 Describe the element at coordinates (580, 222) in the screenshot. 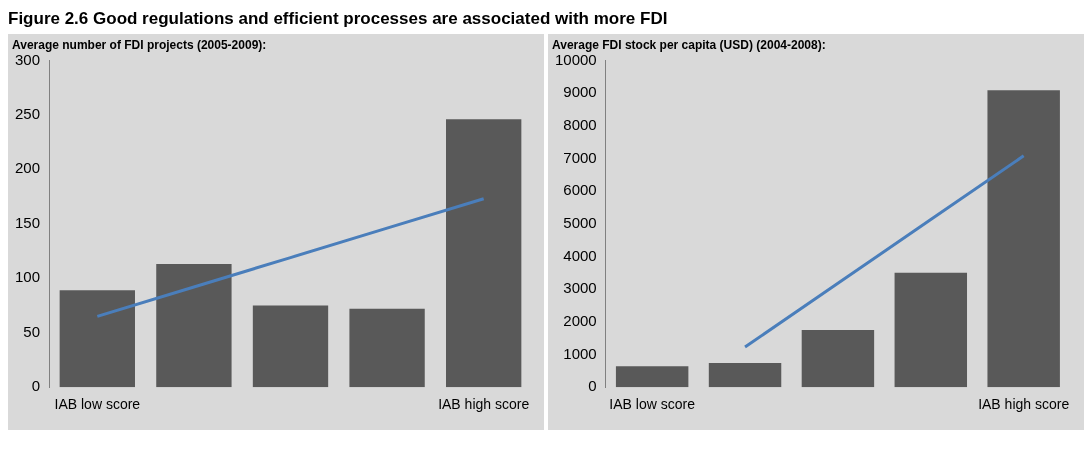

I see `y-tick-label: 5000` at that location.